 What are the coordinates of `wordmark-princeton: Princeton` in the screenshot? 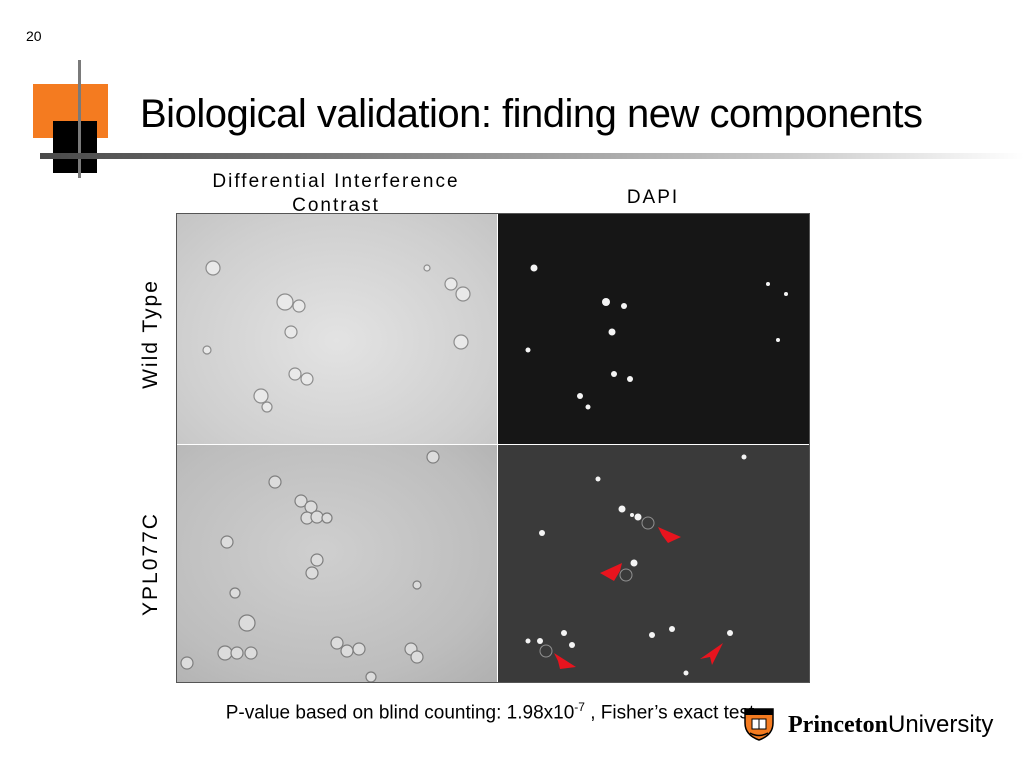 It's located at (838, 725).